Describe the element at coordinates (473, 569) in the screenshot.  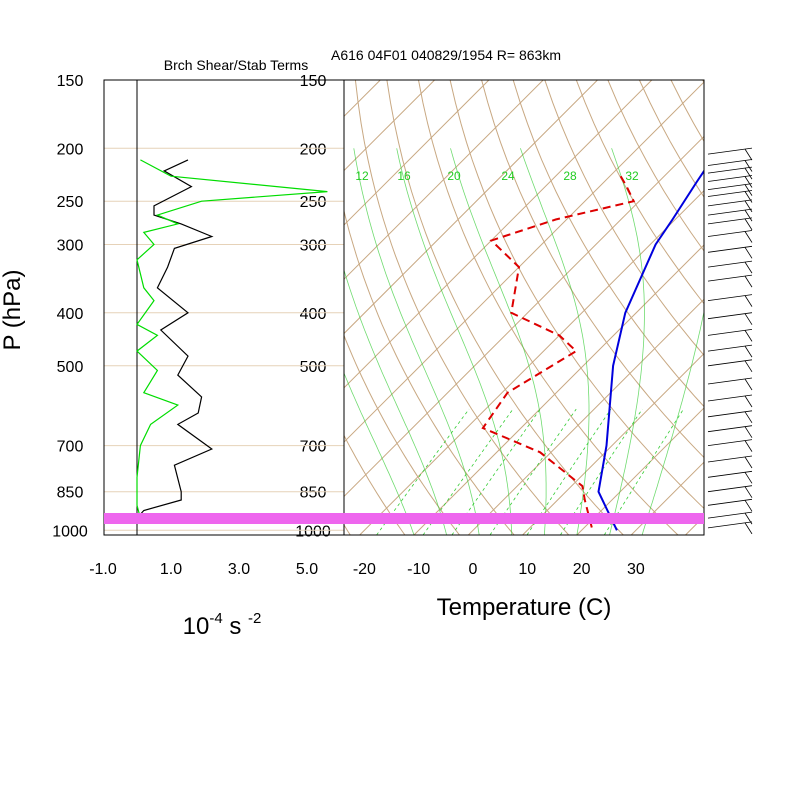
I see `temperature-tick-label: 0` at that location.